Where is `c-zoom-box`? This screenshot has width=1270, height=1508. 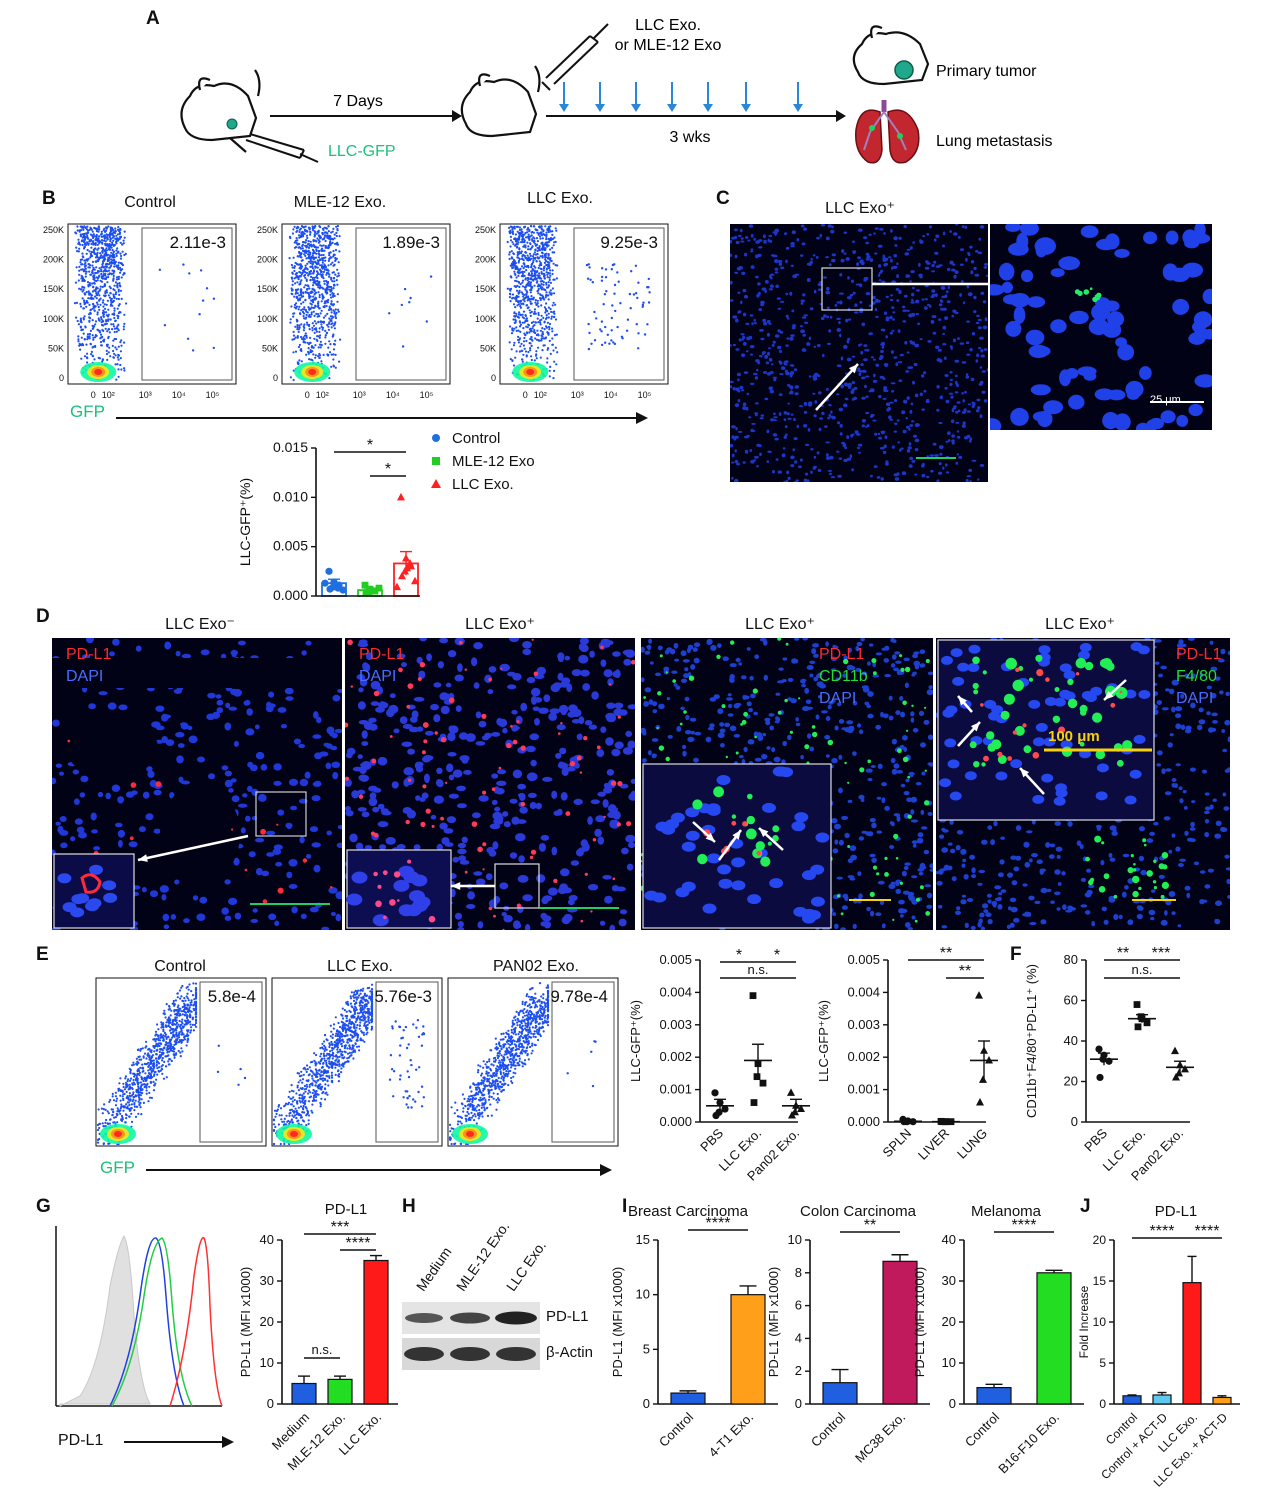
c-zoom-box is located at coordinates (847, 289).